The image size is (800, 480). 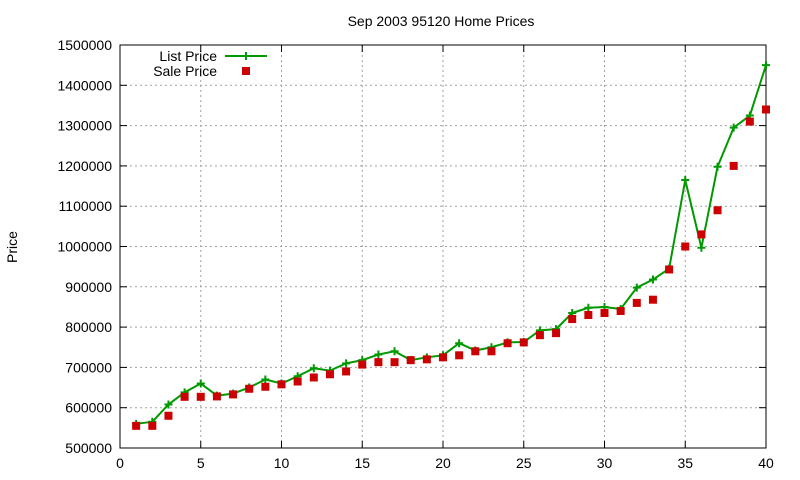 What do you see at coordinates (246, 71) in the screenshot?
I see `legend-sale-price-marker` at bounding box center [246, 71].